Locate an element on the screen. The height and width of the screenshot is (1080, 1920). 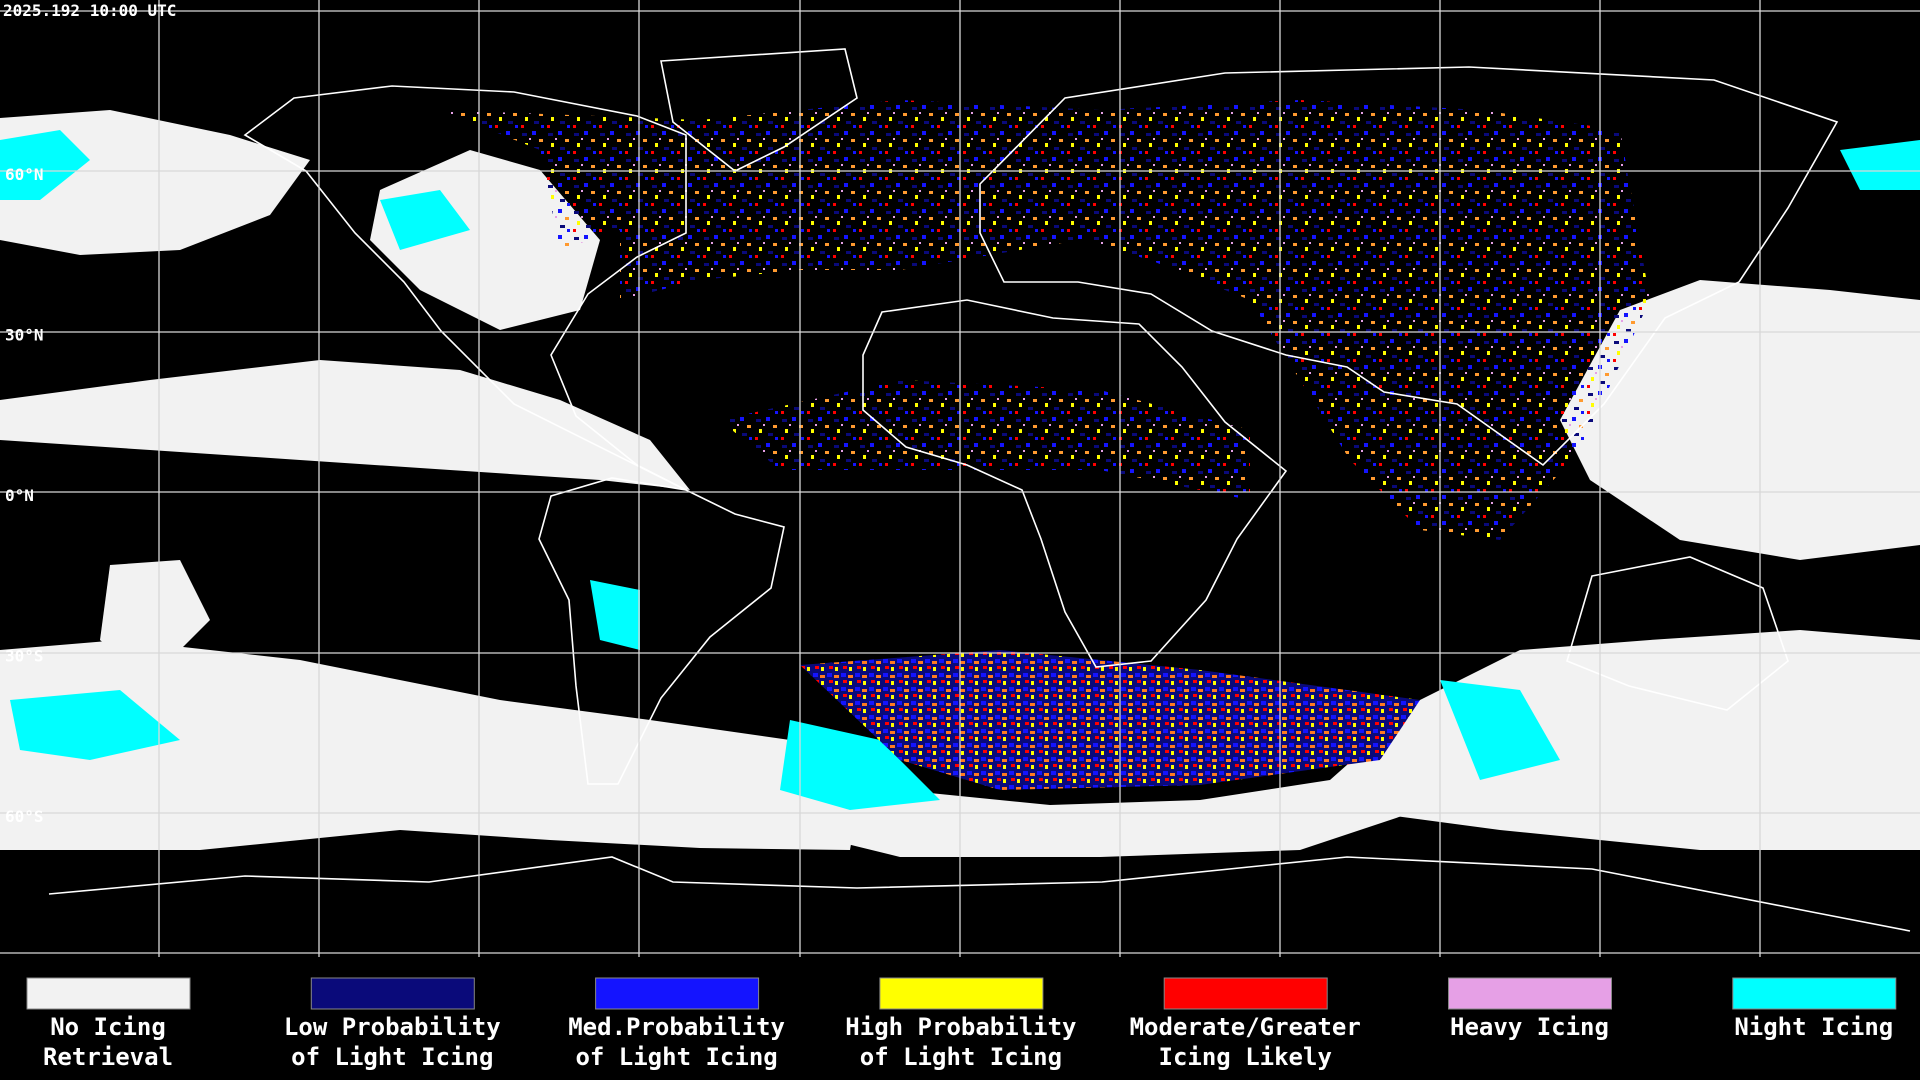
legend-label: Icing Likely is located at coordinates (1245, 1057).